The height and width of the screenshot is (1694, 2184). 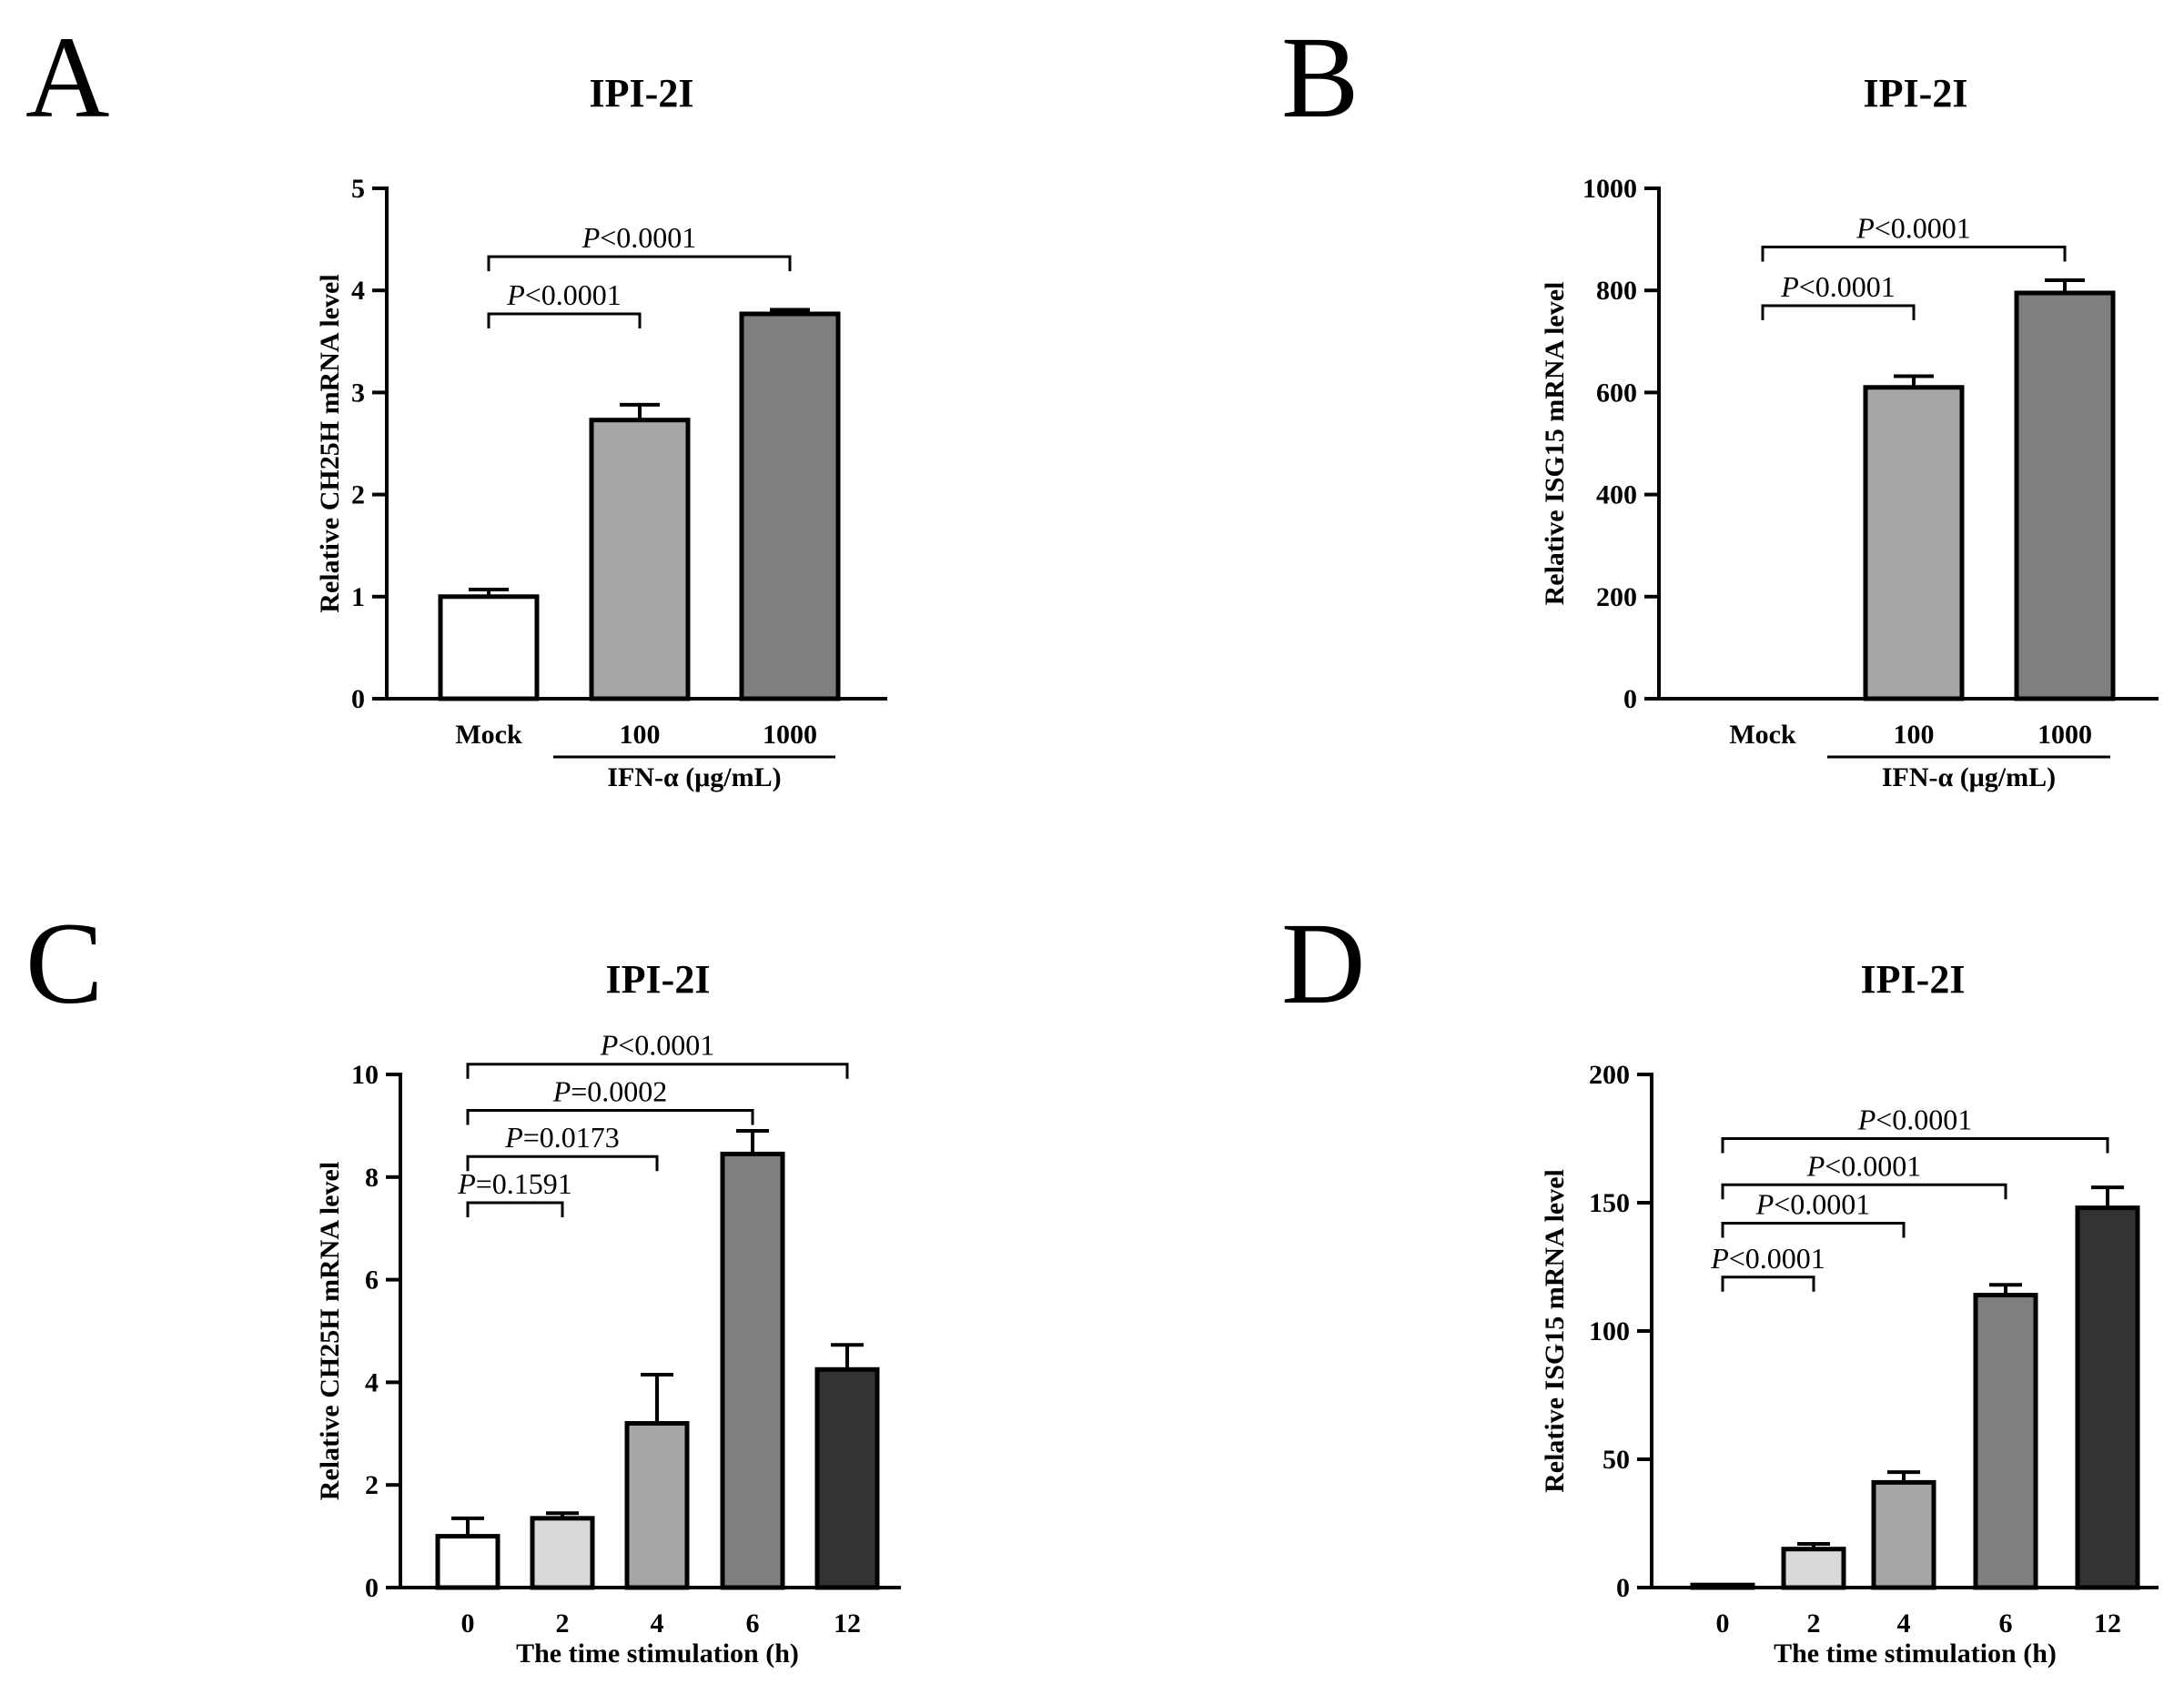 What do you see at coordinates (1320, 77) in the screenshot?
I see `panel-letter: B` at bounding box center [1320, 77].